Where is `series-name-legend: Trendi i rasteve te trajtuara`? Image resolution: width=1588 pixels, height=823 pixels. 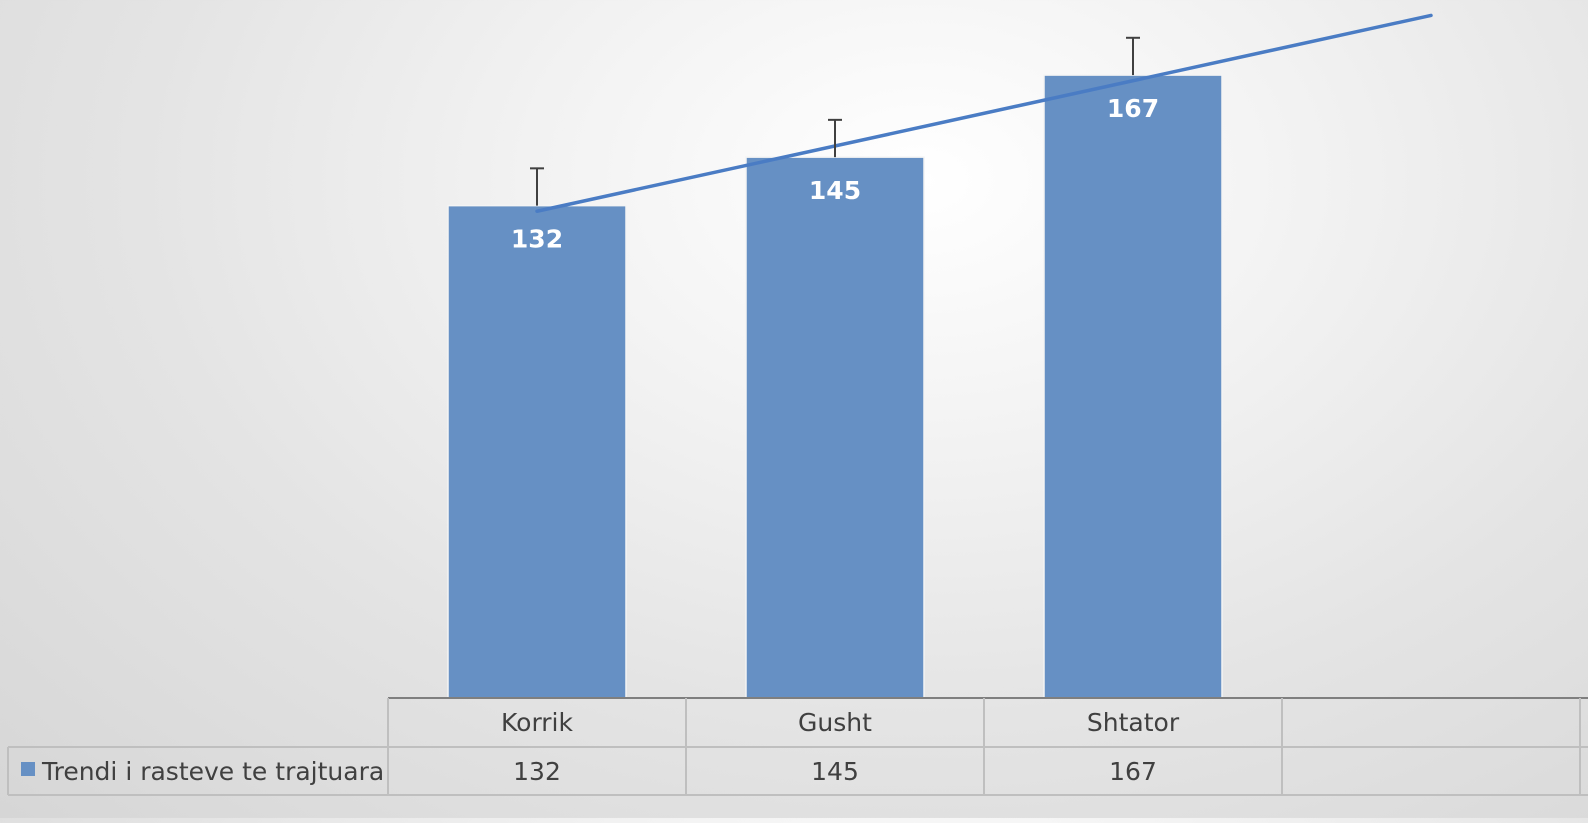
series-name-legend: Trendi i rasteve te trajtuara is located at coordinates (212, 771).